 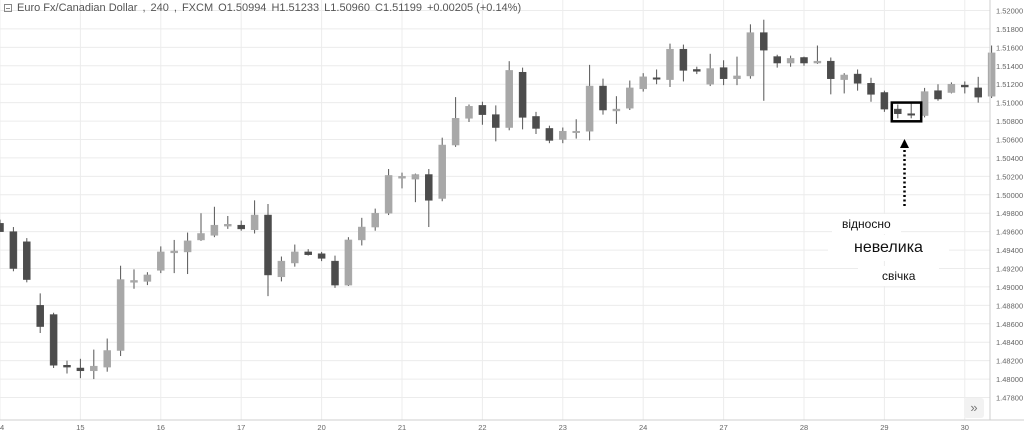 What do you see at coordinates (1009, 121) in the screenshot?
I see `y-tick-label: 1.50800` at bounding box center [1009, 121].